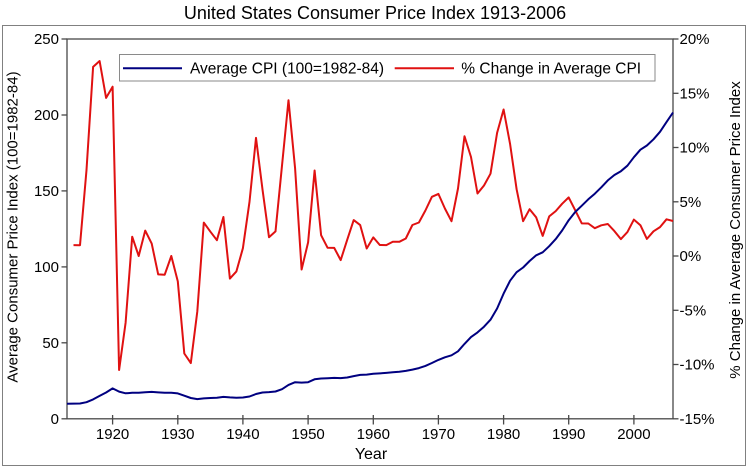 The image size is (750, 469). I want to click on svg-text: 0%, so click(691, 256).